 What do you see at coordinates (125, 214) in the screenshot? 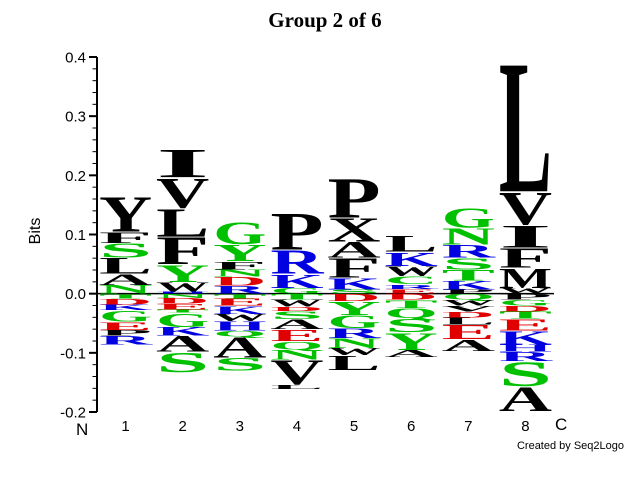
I see `logo-letter-1-Y-enriched: Y` at bounding box center [125, 214].